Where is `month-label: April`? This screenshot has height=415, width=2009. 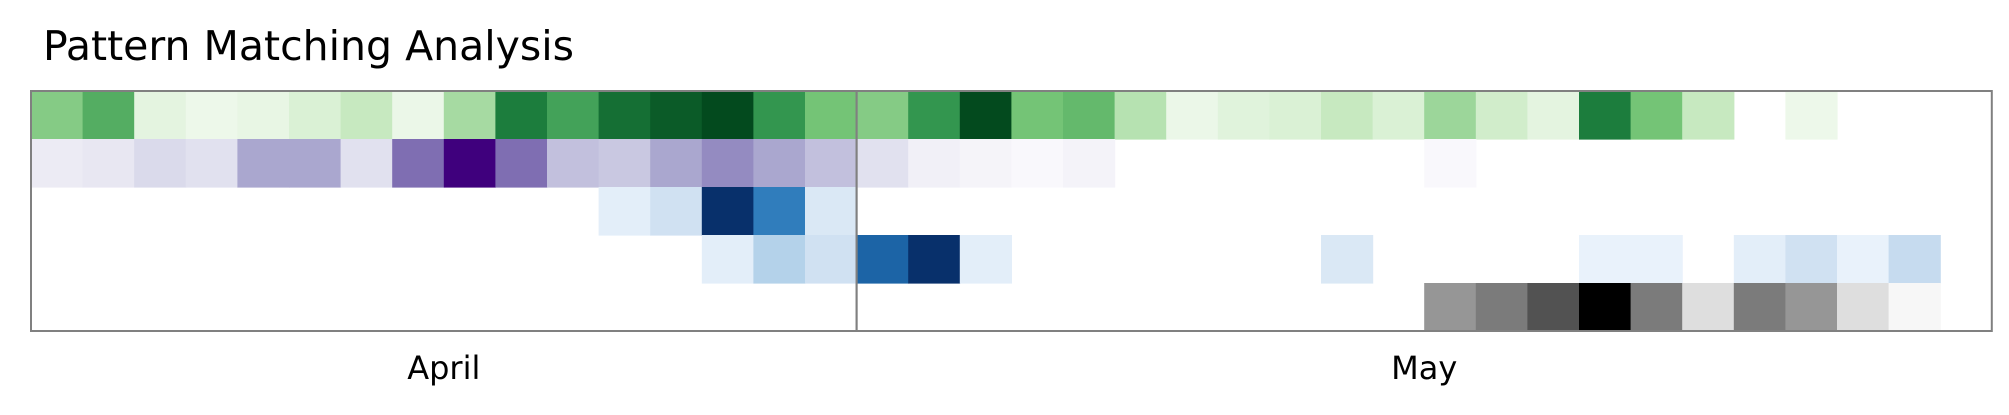 month-label: April is located at coordinates (443, 368).